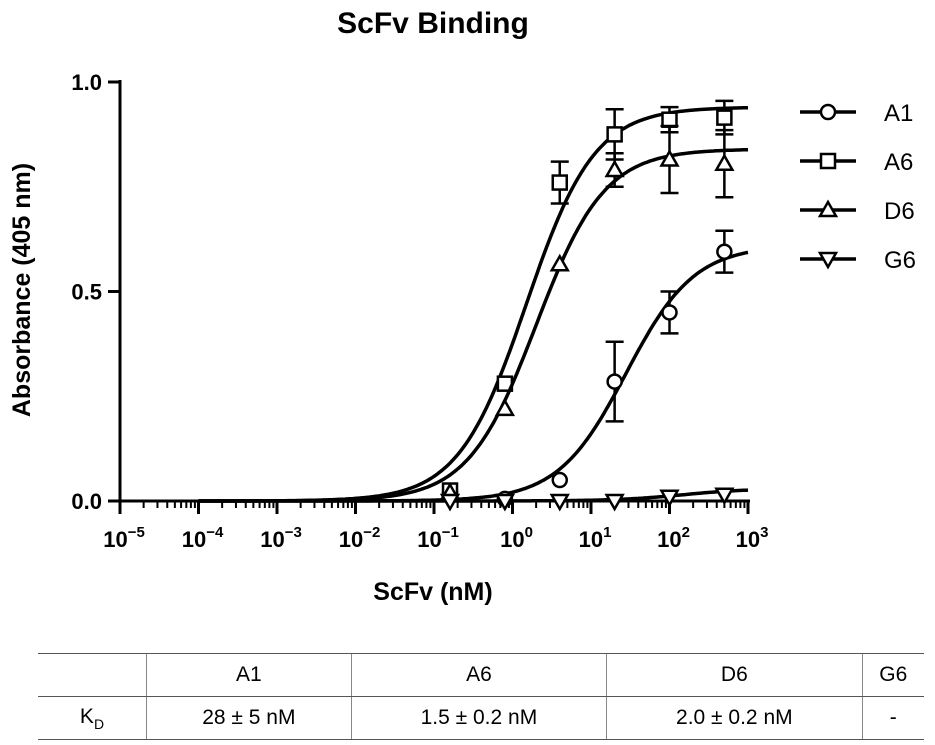  I want to click on x-tick-label: 10⁻³, so click(281, 538).